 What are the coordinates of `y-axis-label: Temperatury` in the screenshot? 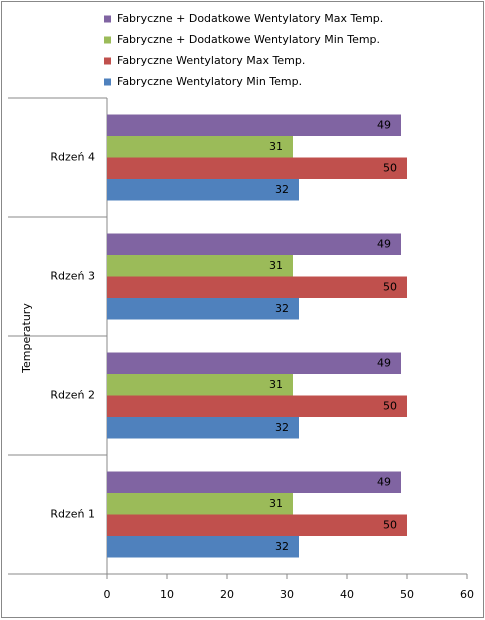 It's located at (26, 338).